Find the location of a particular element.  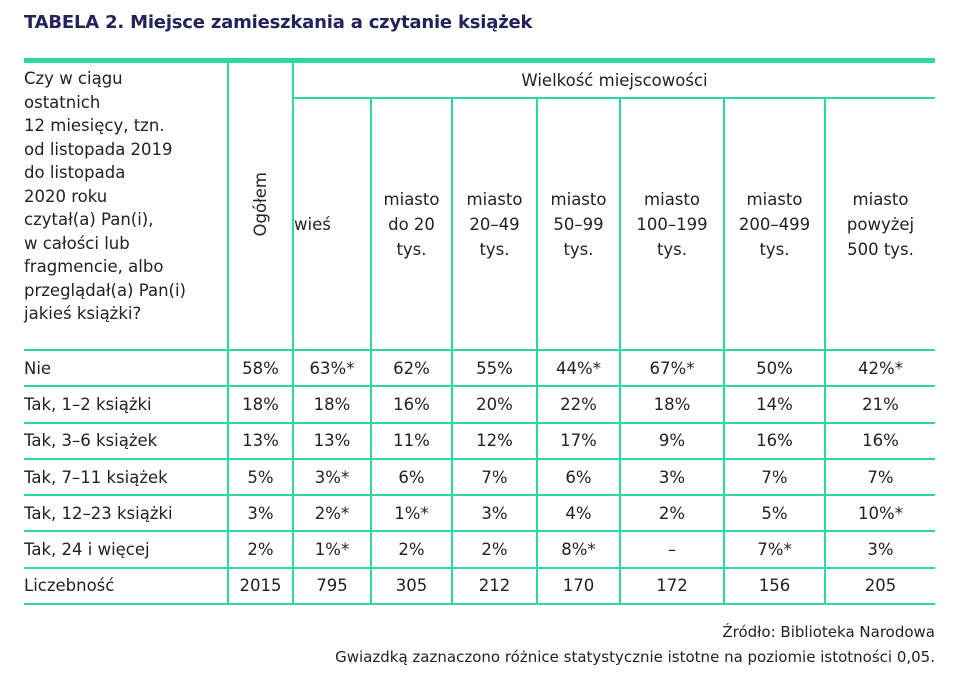

table-cell: – is located at coordinates (672, 549).